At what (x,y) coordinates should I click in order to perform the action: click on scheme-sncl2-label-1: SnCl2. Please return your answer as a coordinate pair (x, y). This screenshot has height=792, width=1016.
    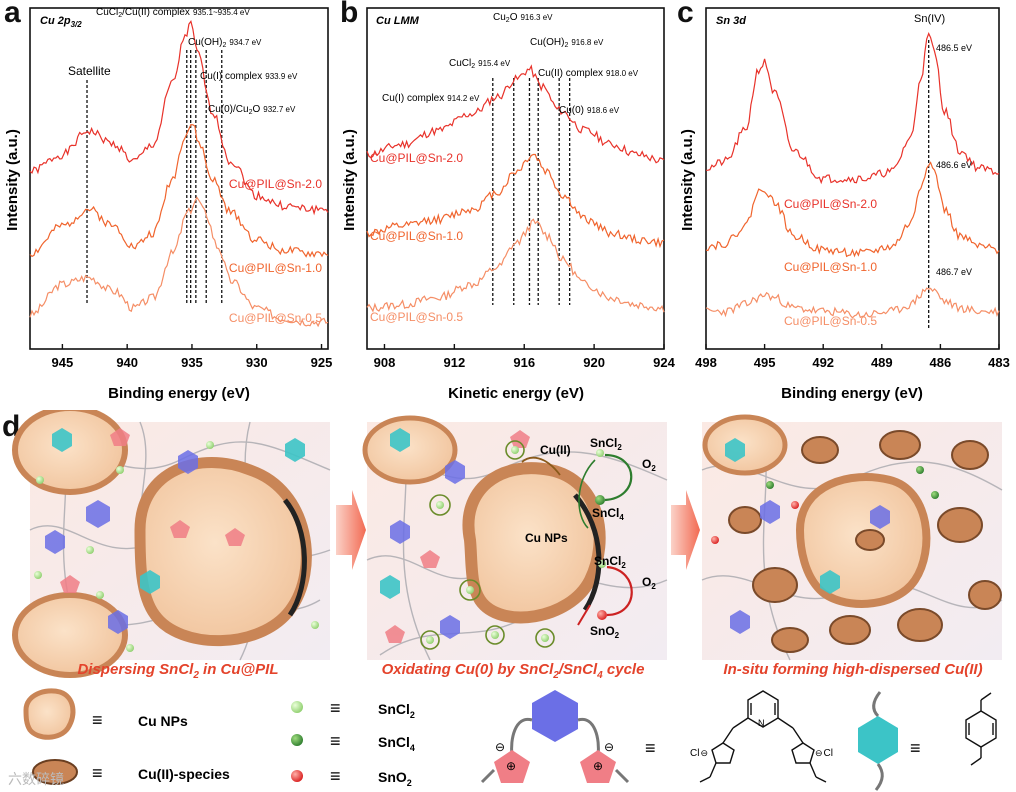
    Looking at the image, I should click on (606, 444).